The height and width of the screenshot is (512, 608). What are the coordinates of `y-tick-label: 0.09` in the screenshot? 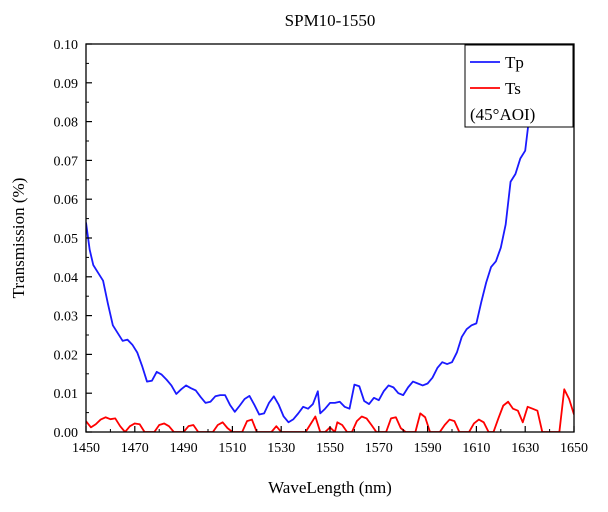 It's located at (66, 84).